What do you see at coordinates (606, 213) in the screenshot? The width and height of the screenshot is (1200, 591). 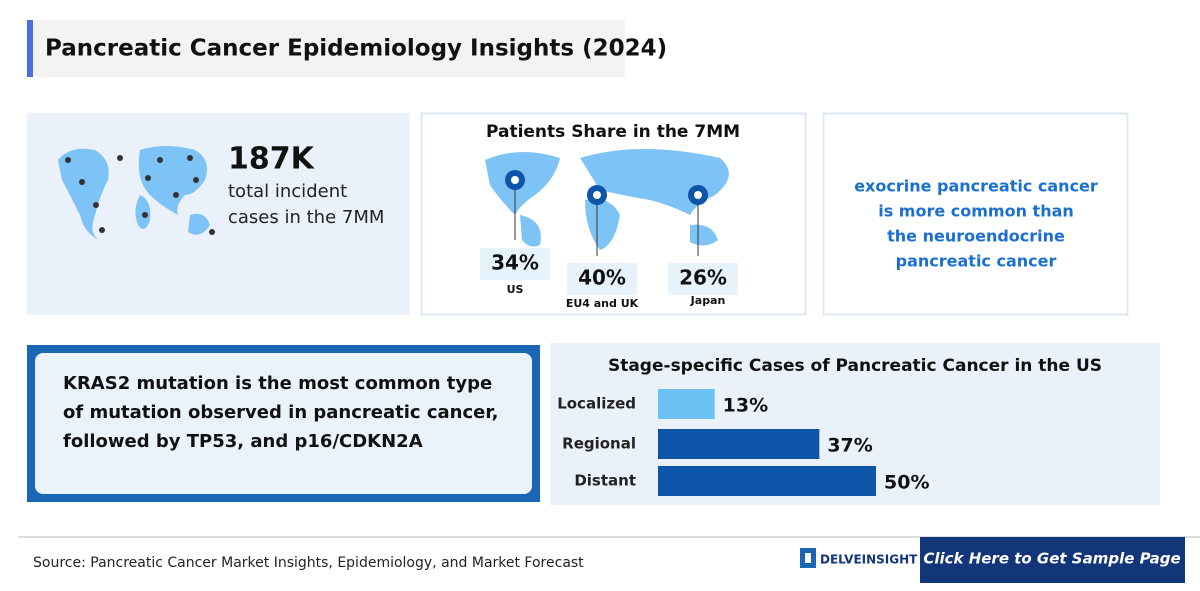 I see `location-pins` at bounding box center [606, 213].